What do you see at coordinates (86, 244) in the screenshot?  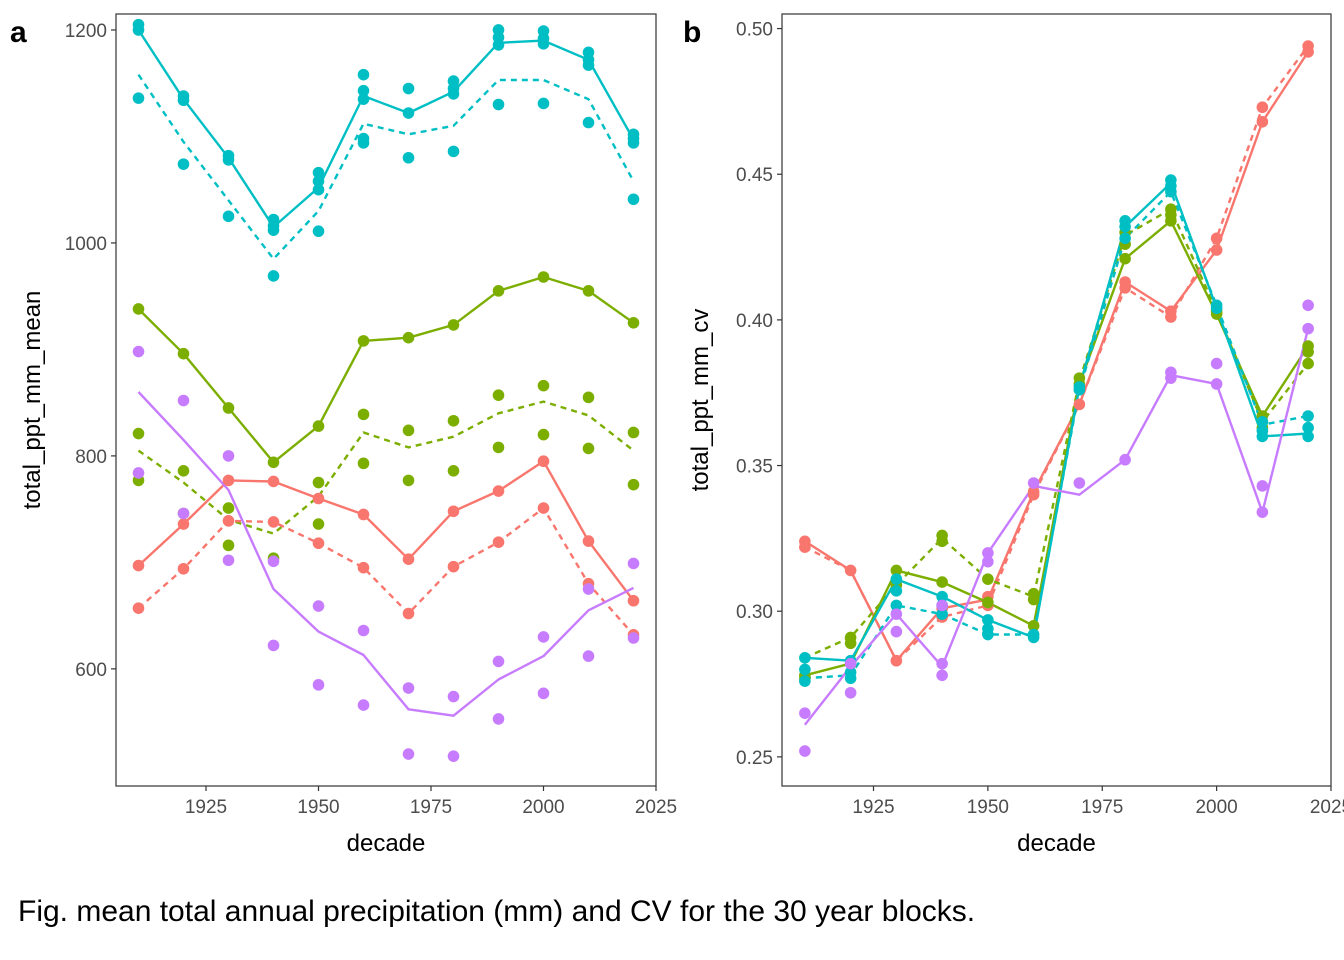 I see `y-tick-label: 1000` at bounding box center [86, 244].